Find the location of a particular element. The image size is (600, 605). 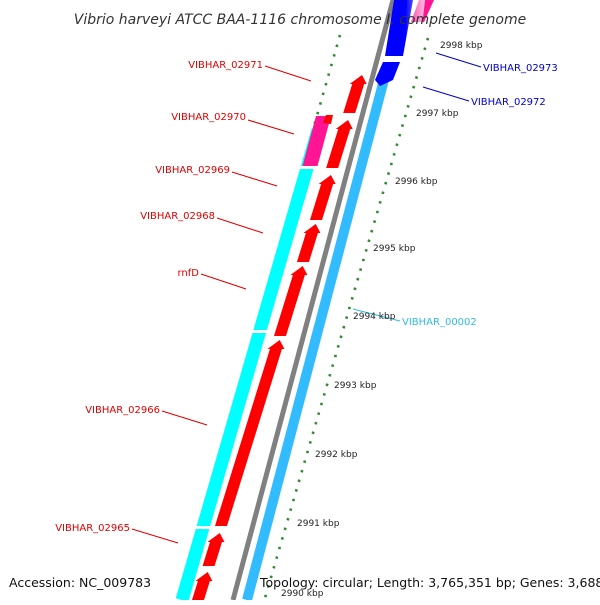

tick-label-2998: 2998 kbp is located at coordinates (461, 46).